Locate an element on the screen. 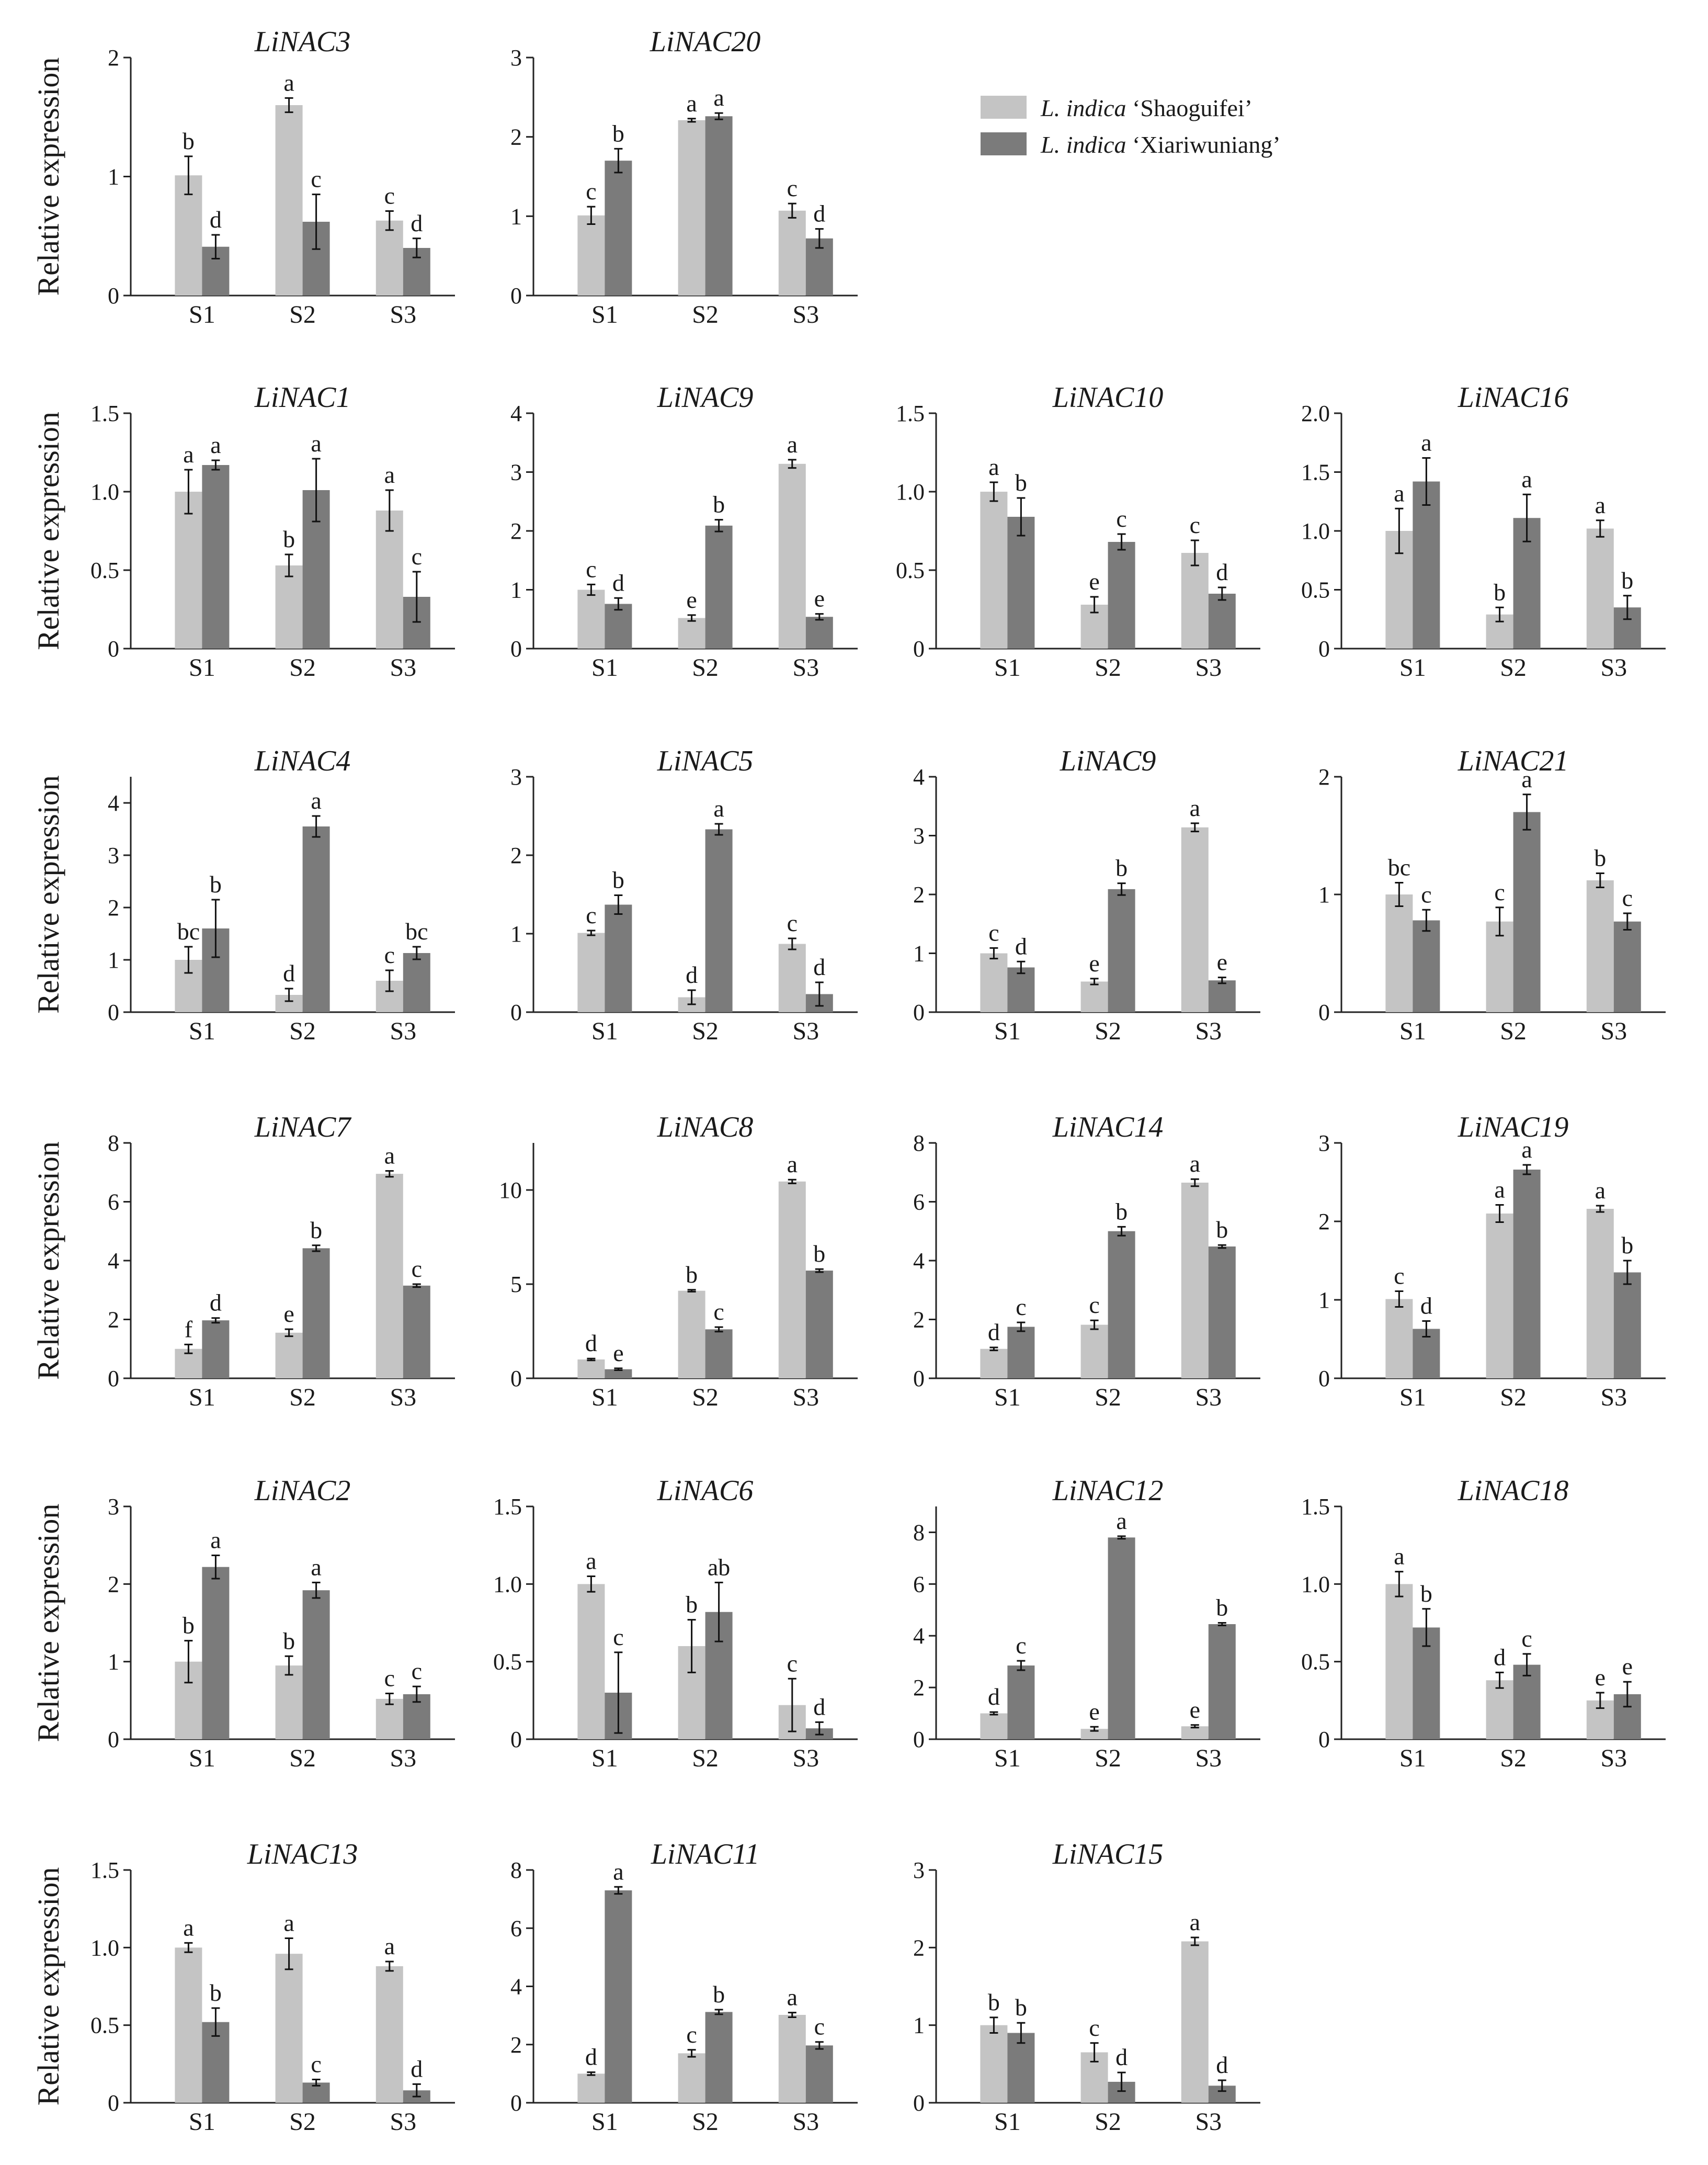 This screenshot has height=2165, width=1708. panel-title: LiNAC19 is located at coordinates (1514, 1127).